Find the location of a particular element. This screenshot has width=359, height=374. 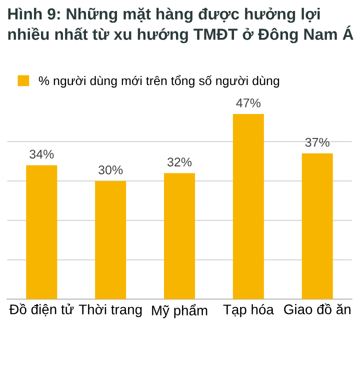

chart-title: Hình 9: Những mặt hàng được hưởng lợi nhiều nhất từ xu hướng TMĐT ở Đông Nam Á is located at coordinates (181, 25).